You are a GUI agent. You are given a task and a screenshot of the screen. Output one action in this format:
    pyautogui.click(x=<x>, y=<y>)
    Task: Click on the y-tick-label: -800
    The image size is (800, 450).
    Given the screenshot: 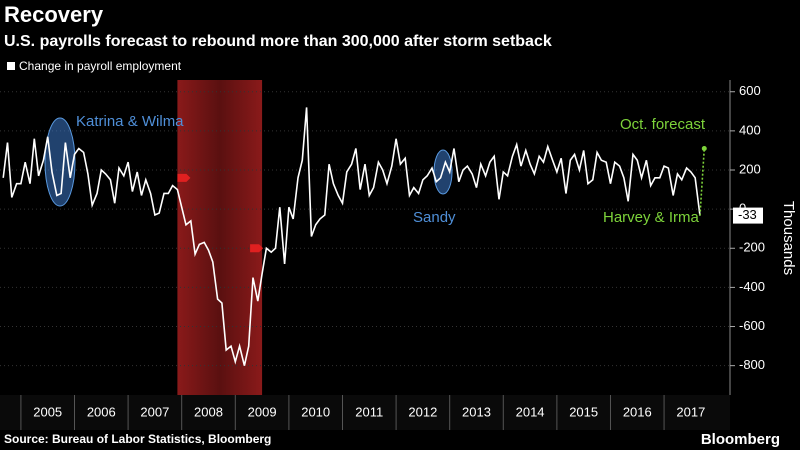 What is the action you would take?
    pyautogui.click(x=752, y=364)
    